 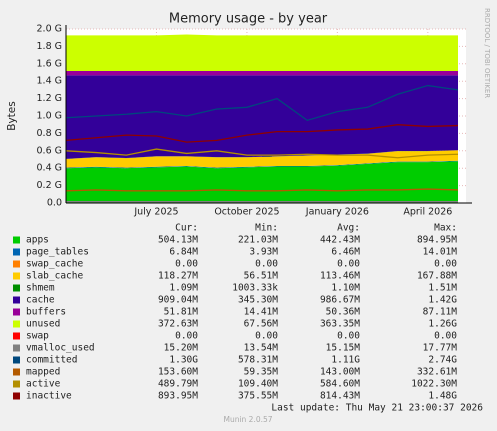 What do you see at coordinates (340, 240) in the screenshot?
I see `legend-value: 442.43M` at bounding box center [340, 240].